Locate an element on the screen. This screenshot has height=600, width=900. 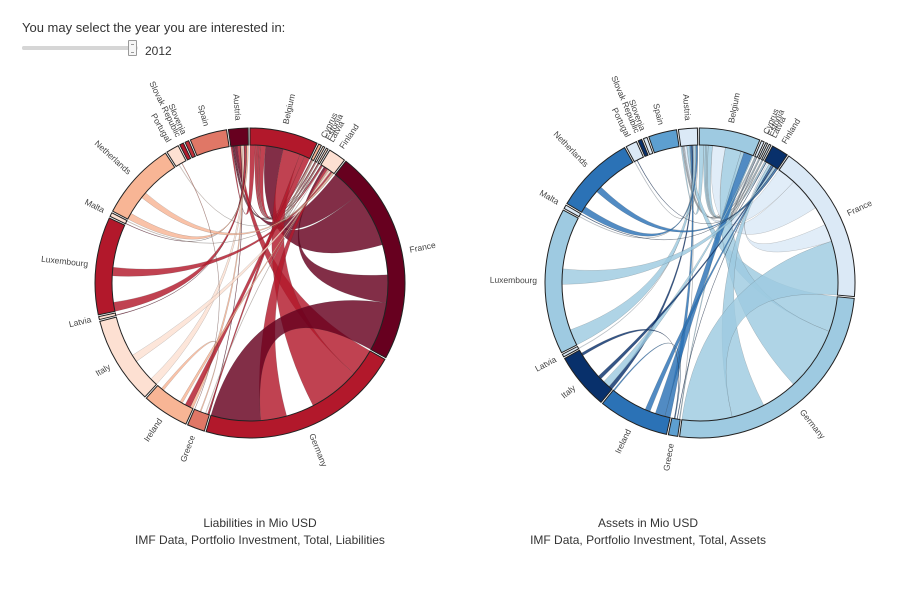
liabilities-label-luxembourg-12: Luxembourg is located at coordinates (65, 261).